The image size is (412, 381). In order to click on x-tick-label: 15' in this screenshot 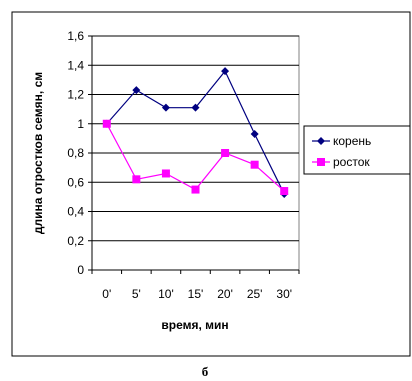, I will do `click(196, 294)`.